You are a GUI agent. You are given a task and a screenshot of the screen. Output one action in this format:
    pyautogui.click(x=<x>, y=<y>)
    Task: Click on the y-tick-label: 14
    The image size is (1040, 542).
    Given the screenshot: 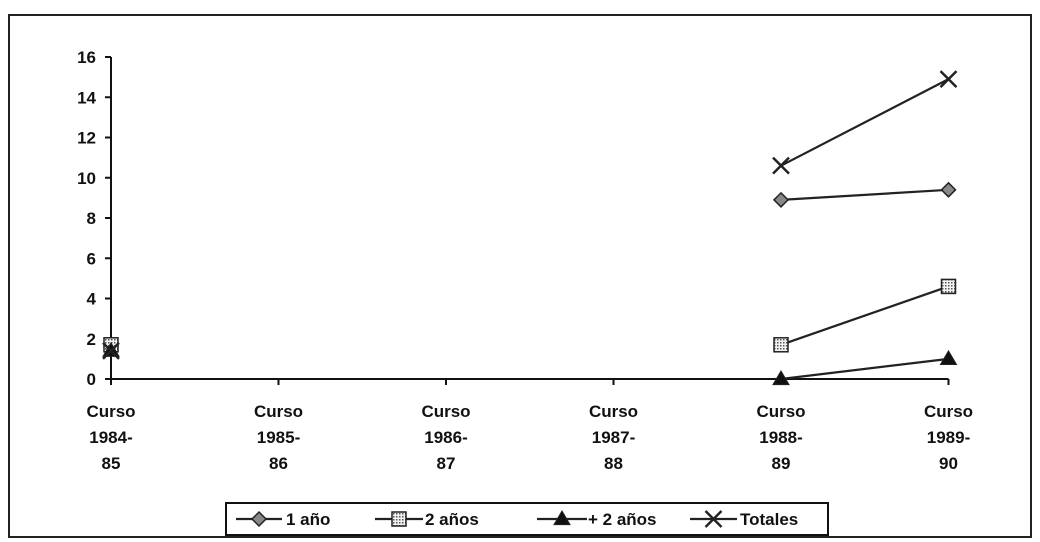 What is the action you would take?
    pyautogui.click(x=86, y=97)
    